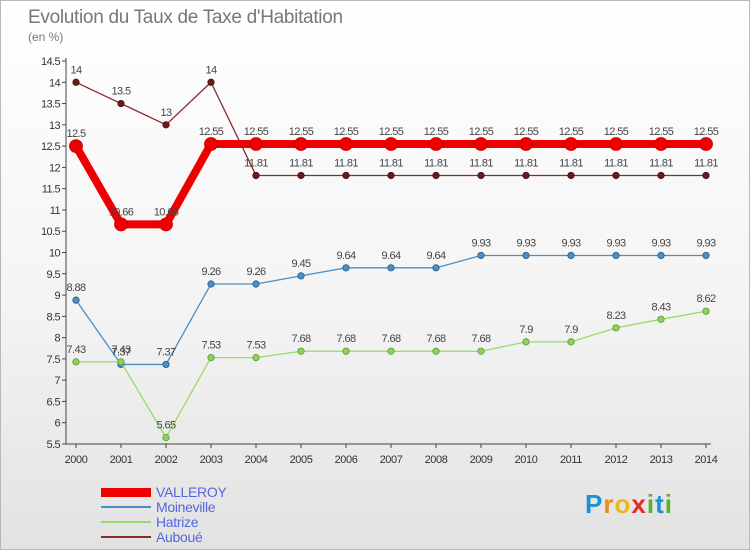  I want to click on data-label: 8.62, so click(705, 299).